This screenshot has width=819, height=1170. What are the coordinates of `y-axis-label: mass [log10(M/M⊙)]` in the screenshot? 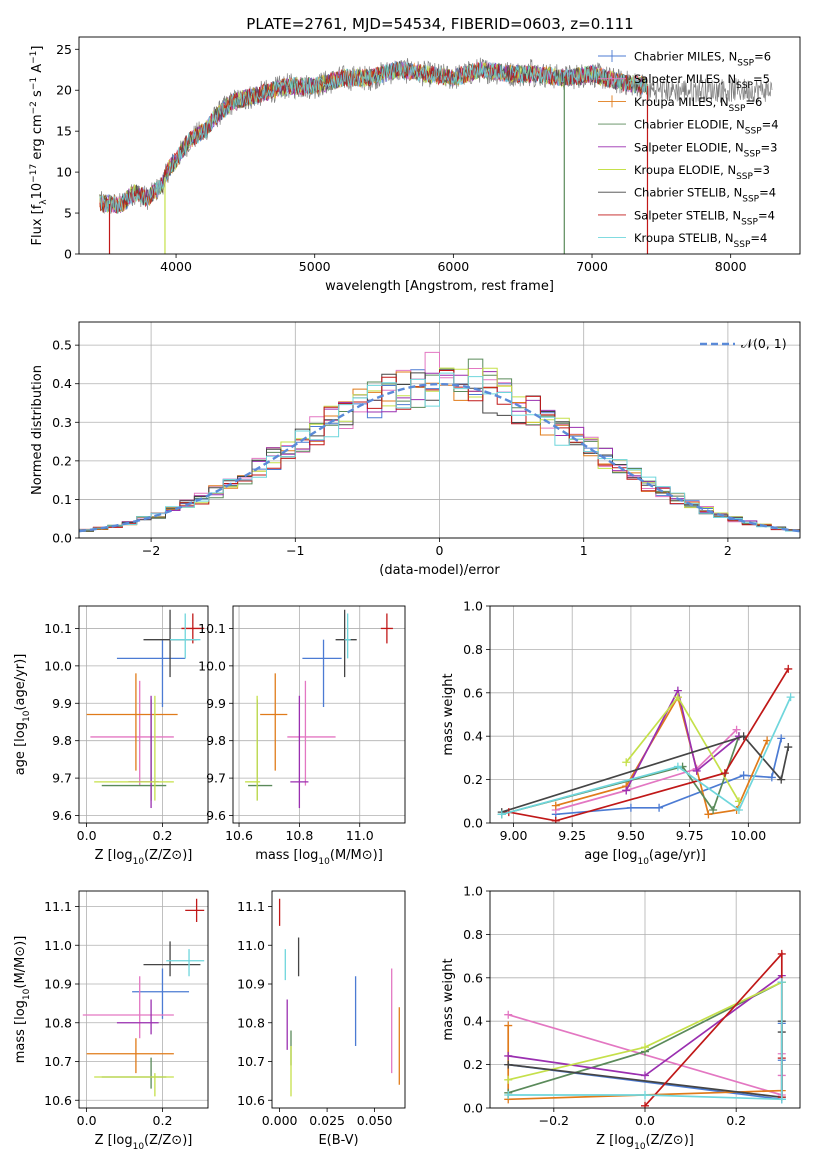 It's located at (22, 1000).